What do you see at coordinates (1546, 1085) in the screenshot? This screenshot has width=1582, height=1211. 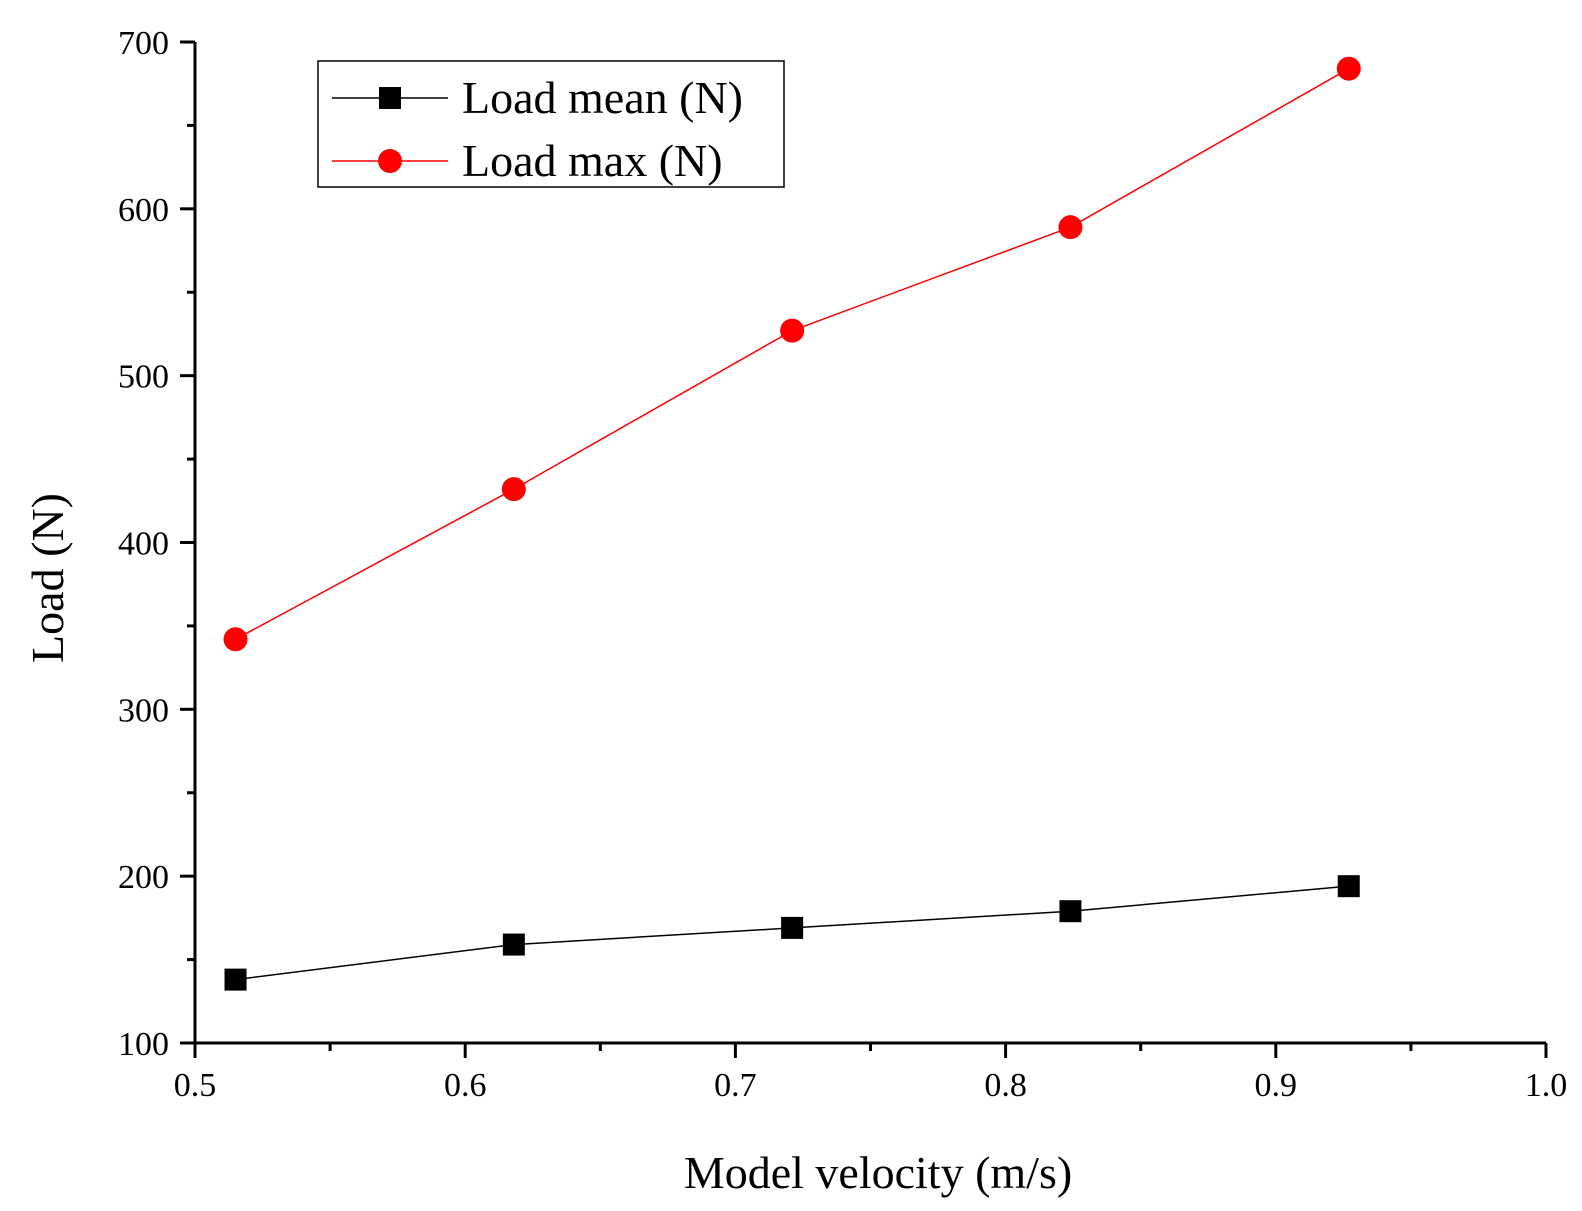 I see `x-tick-label: 1.0` at bounding box center [1546, 1085].